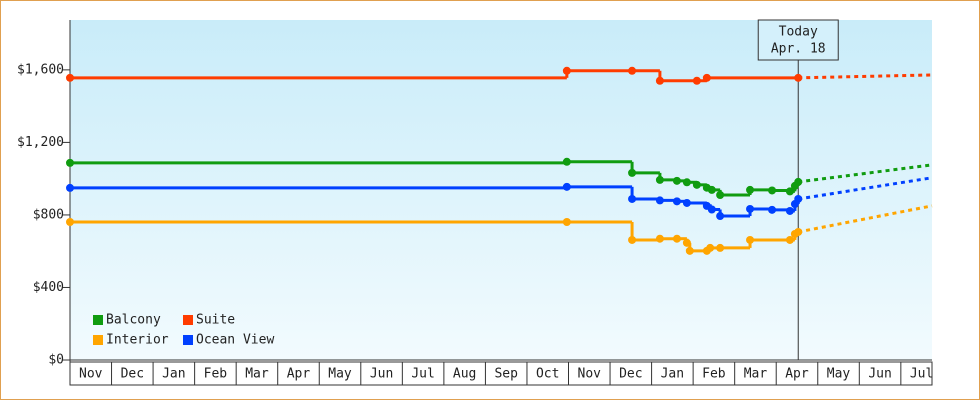 Image resolution: width=980 pixels, height=400 pixels. I want to click on today-label: Apr. 18, so click(798, 49).